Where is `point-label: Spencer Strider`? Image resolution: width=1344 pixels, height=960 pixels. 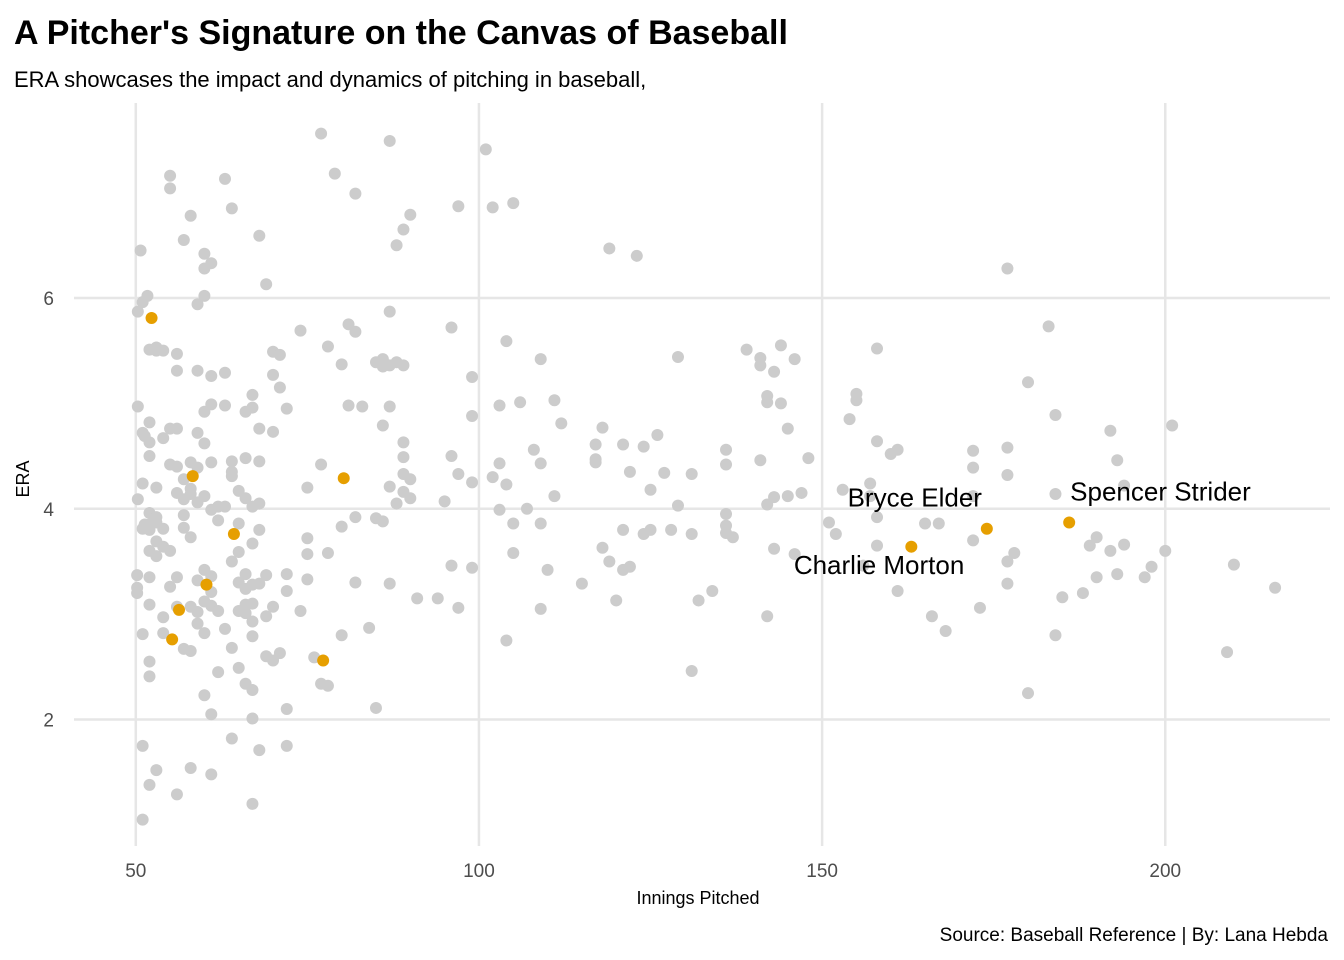
point-label: Spencer Strider is located at coordinates (1160, 491).